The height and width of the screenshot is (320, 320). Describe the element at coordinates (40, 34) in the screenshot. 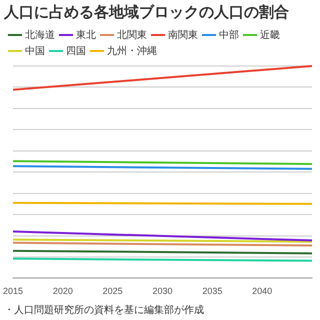

I see `legend-label: 北海道` at that location.